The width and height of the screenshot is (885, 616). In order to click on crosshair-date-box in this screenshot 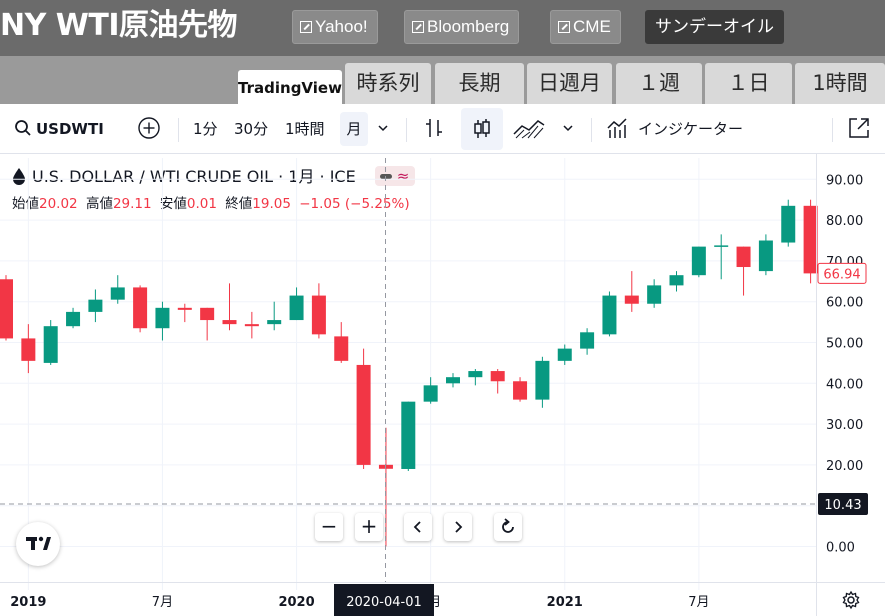, I will do `click(384, 600)`.